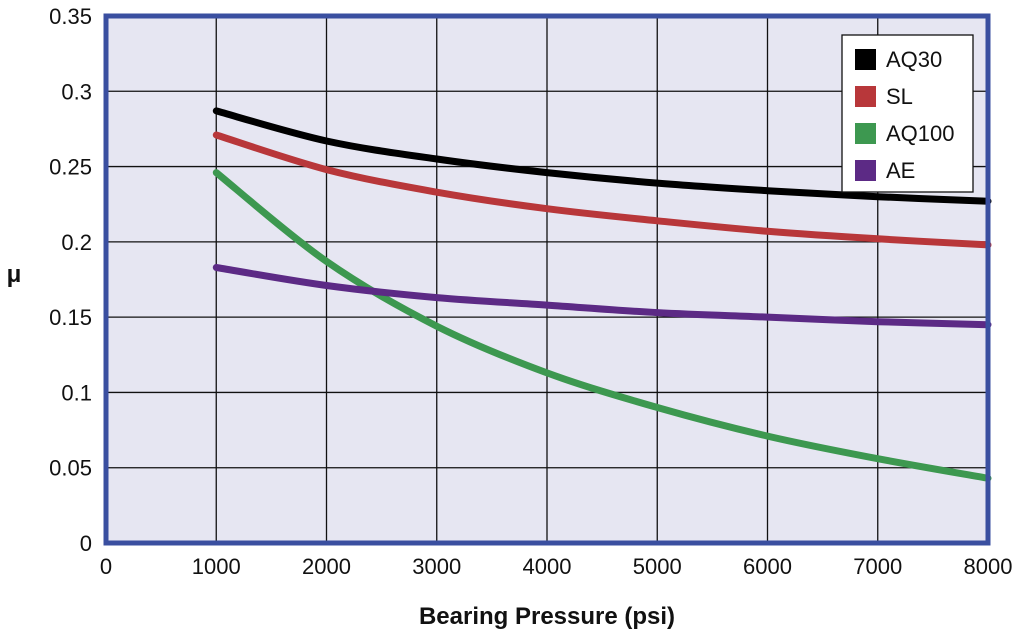  Describe the element at coordinates (76, 91) in the screenshot. I see `y-tick-label: 0.3` at that location.